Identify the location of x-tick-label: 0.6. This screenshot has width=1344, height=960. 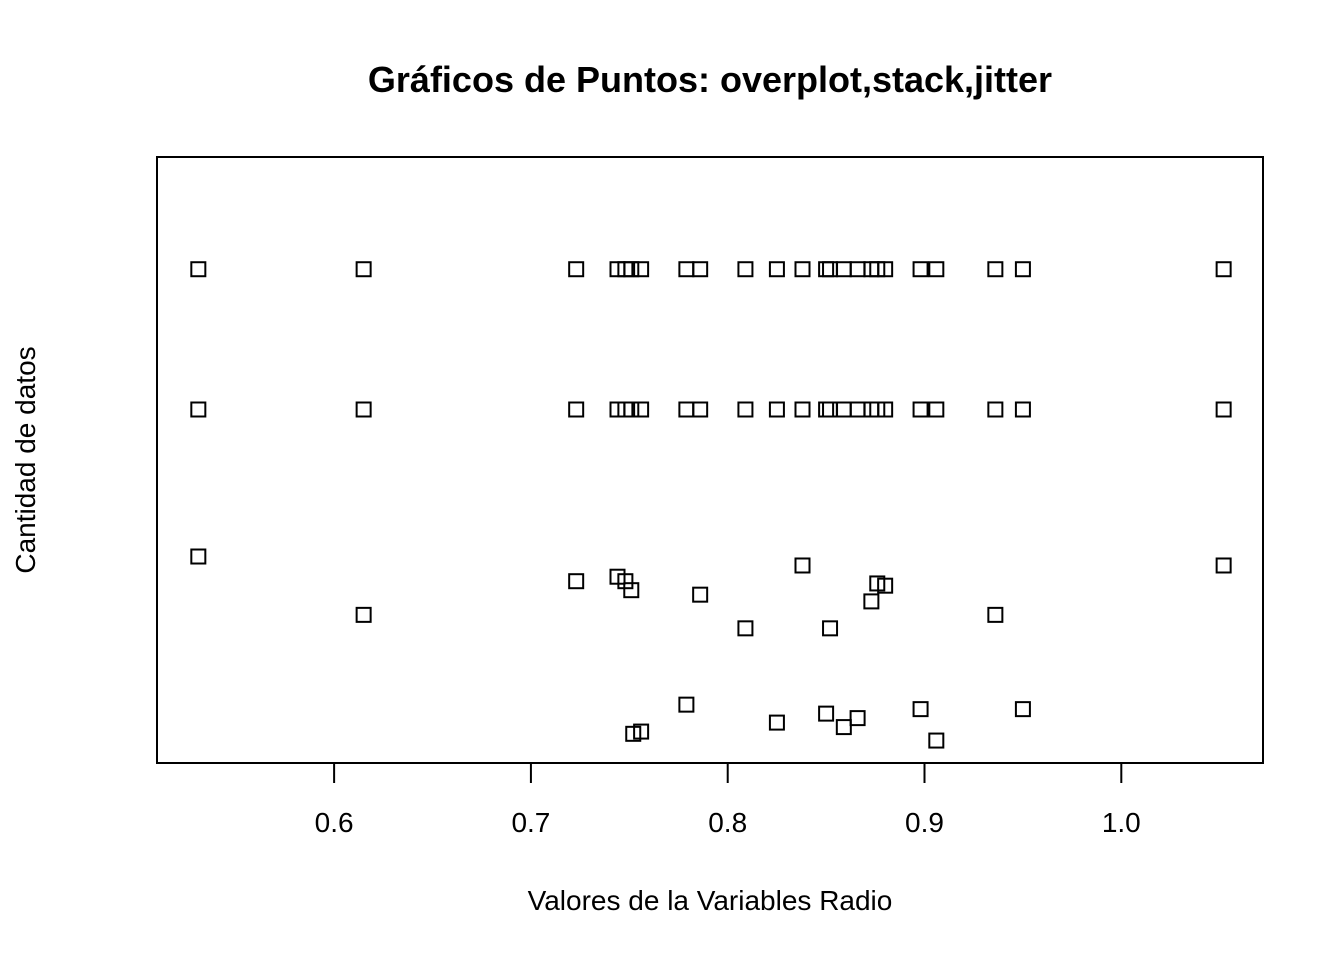
(334, 822).